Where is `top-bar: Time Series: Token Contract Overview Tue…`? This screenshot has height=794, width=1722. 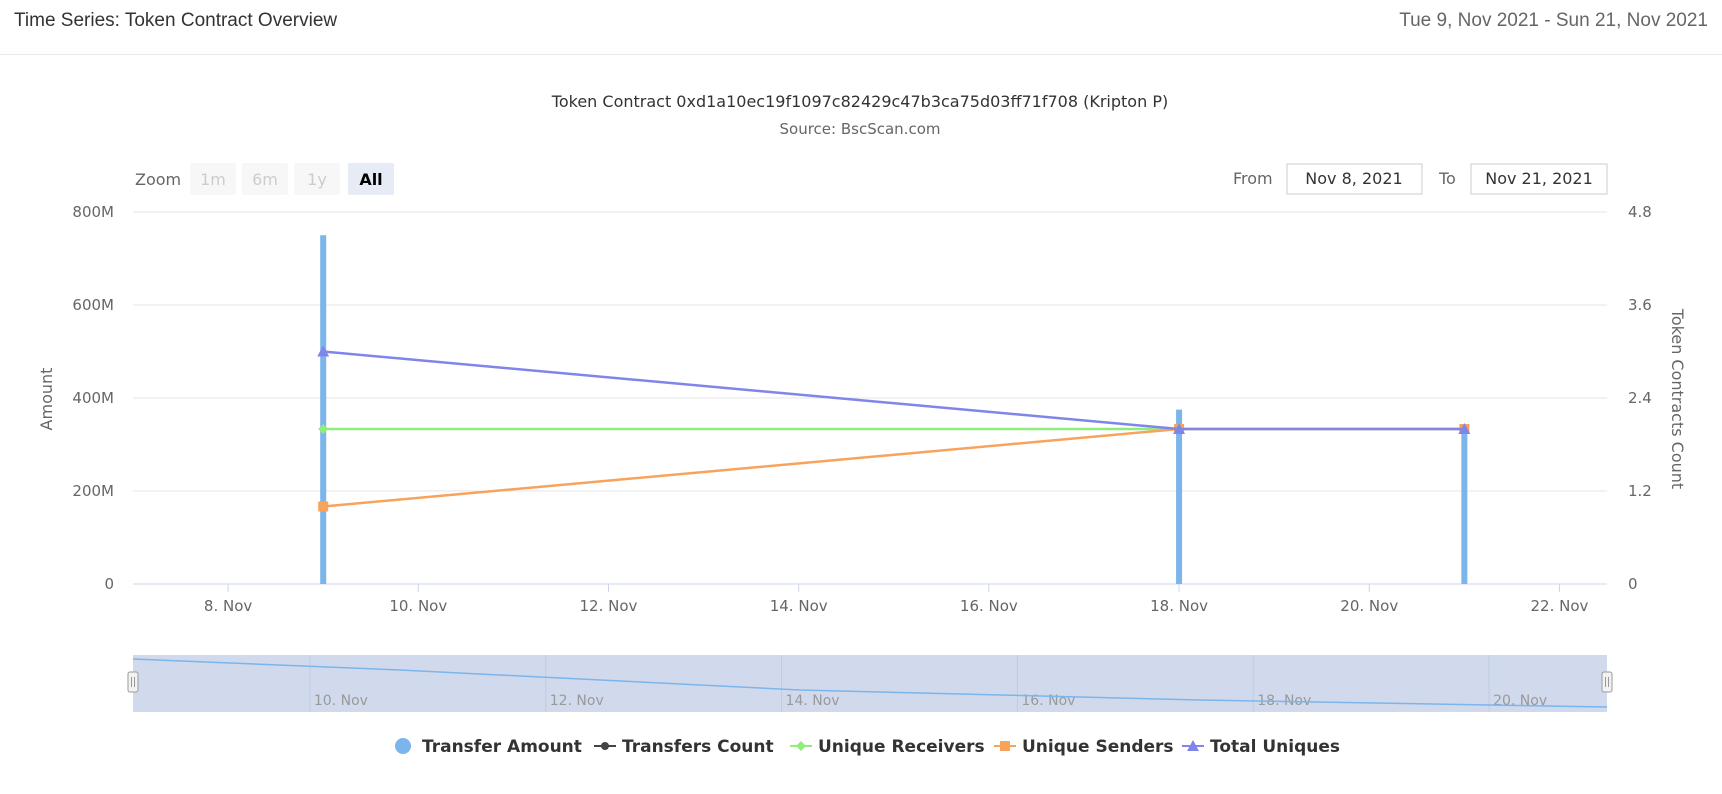
top-bar: Time Series: Token Contract Overview Tue… is located at coordinates (861, 27).